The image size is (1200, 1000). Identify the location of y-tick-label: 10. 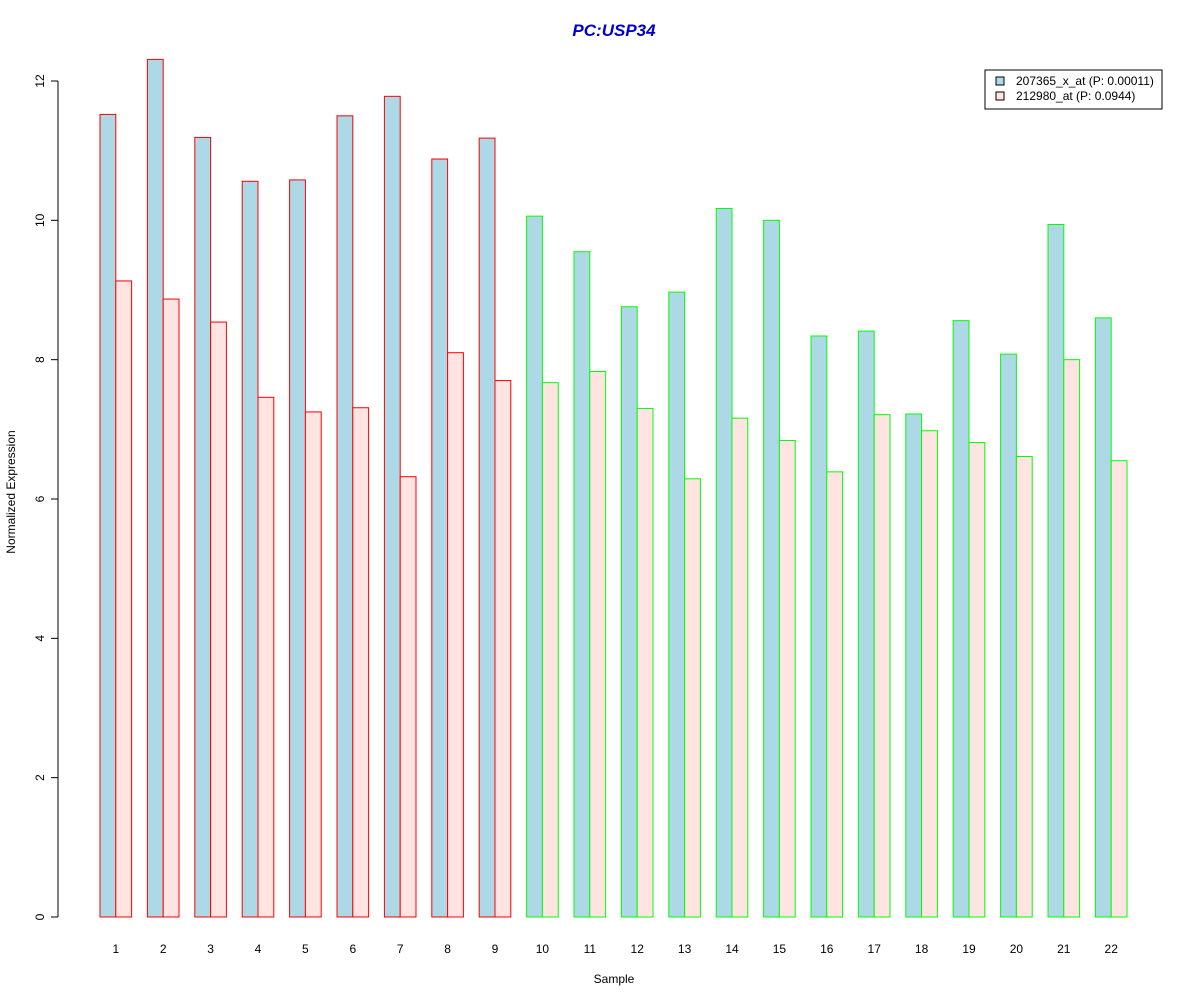
(40, 220).